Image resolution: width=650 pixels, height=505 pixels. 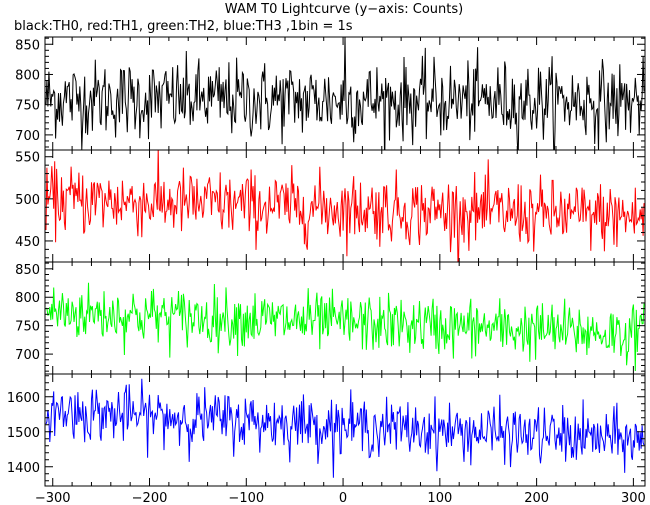 What do you see at coordinates (150, 498) in the screenshot?
I see `x-tick-label: −200` at bounding box center [150, 498].